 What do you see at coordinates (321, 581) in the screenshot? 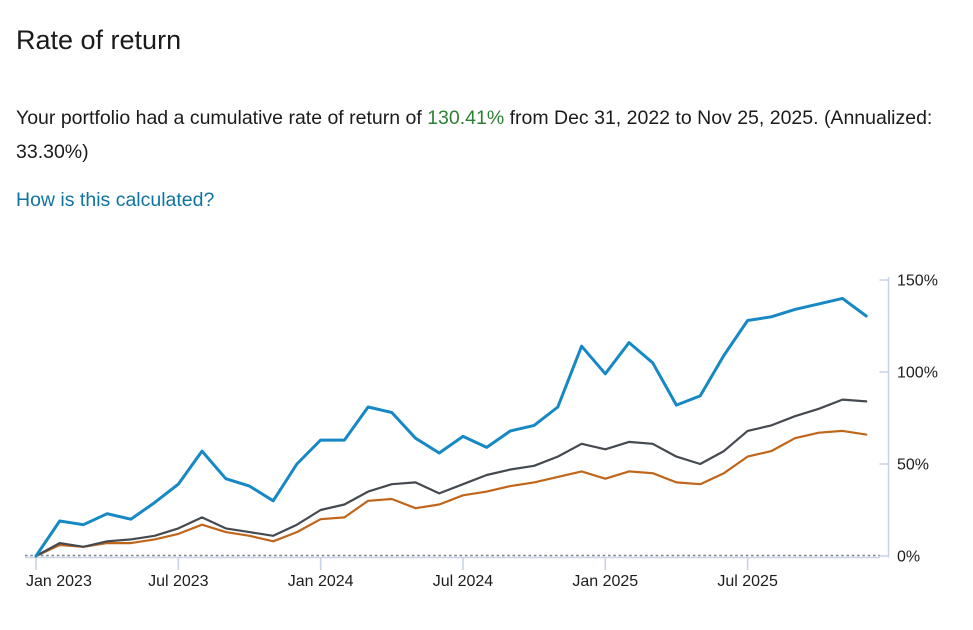
I see `x-axis-tick-label: Jan 2024` at bounding box center [321, 581].